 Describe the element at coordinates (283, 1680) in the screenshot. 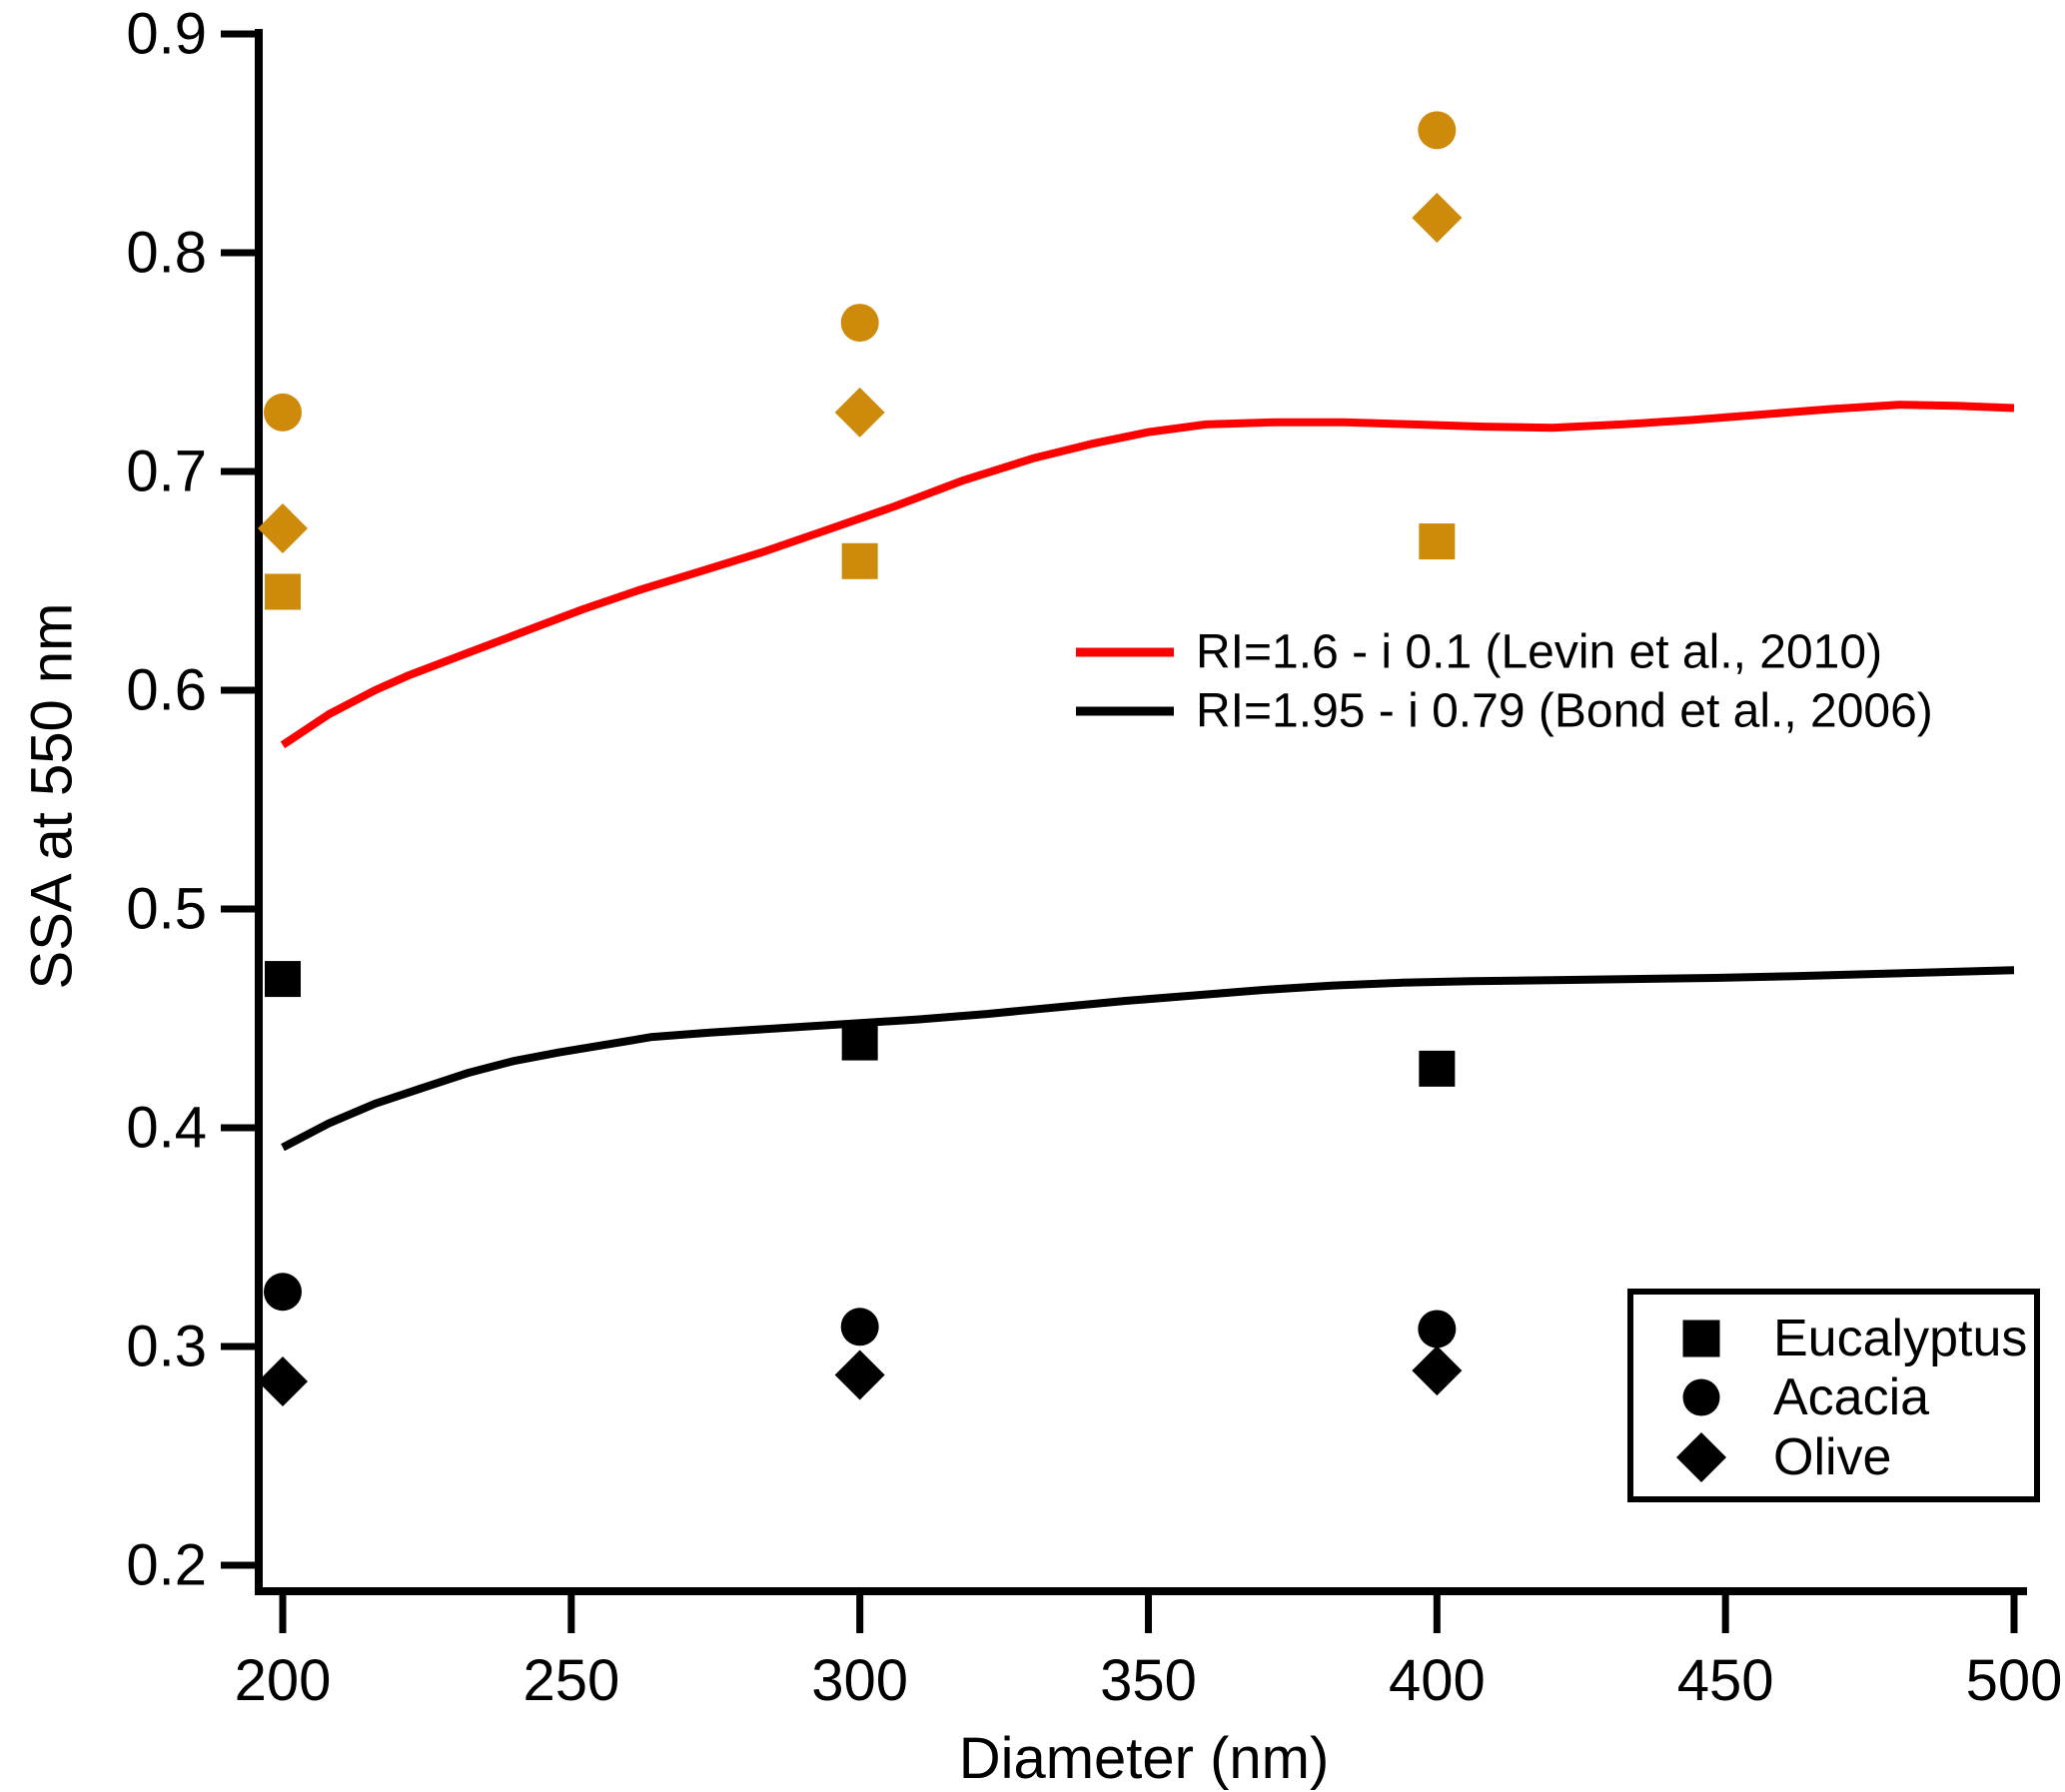

I see `x-tick-label: 200` at that location.